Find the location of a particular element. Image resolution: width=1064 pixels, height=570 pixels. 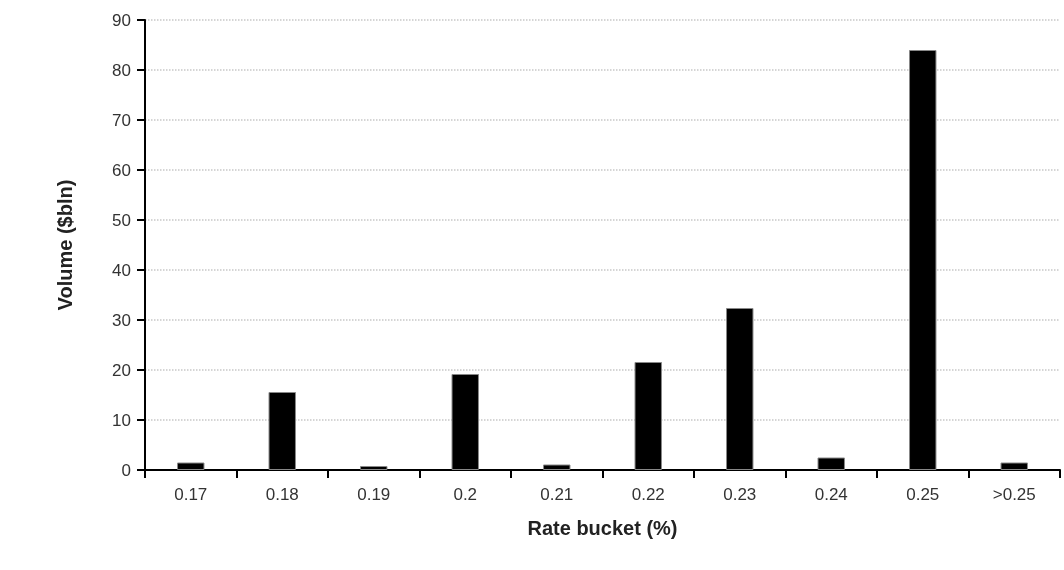

x-tick-label: 0.22 is located at coordinates (648, 494).